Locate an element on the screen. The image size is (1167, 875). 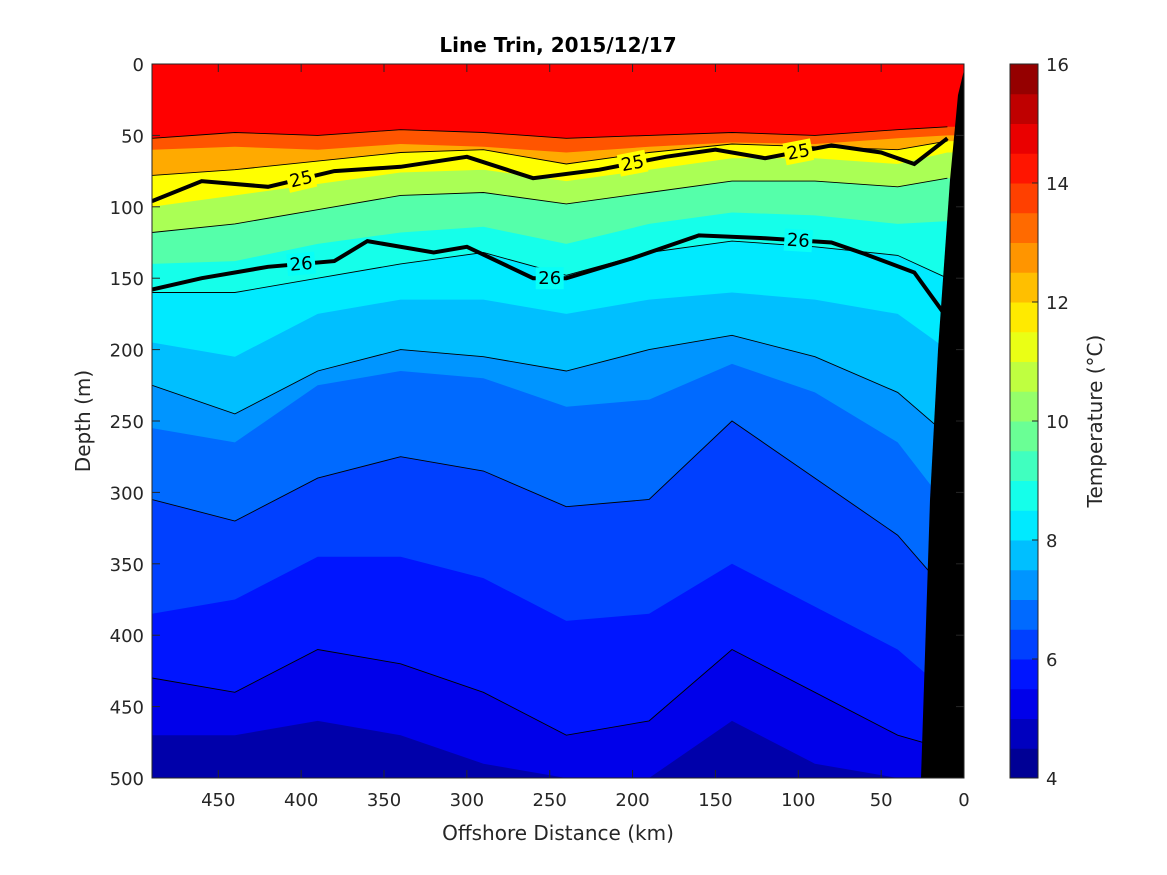
y-tick-label: 300 is located at coordinates (127, 493).